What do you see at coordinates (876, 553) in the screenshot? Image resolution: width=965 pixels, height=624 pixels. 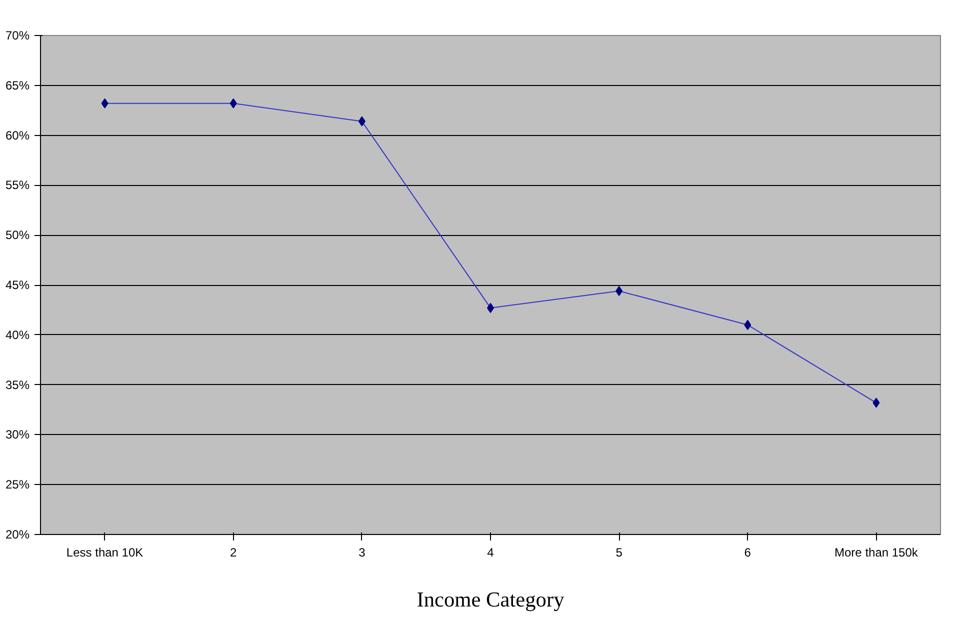 I see `x-tick-label: More than 150k` at bounding box center [876, 553].